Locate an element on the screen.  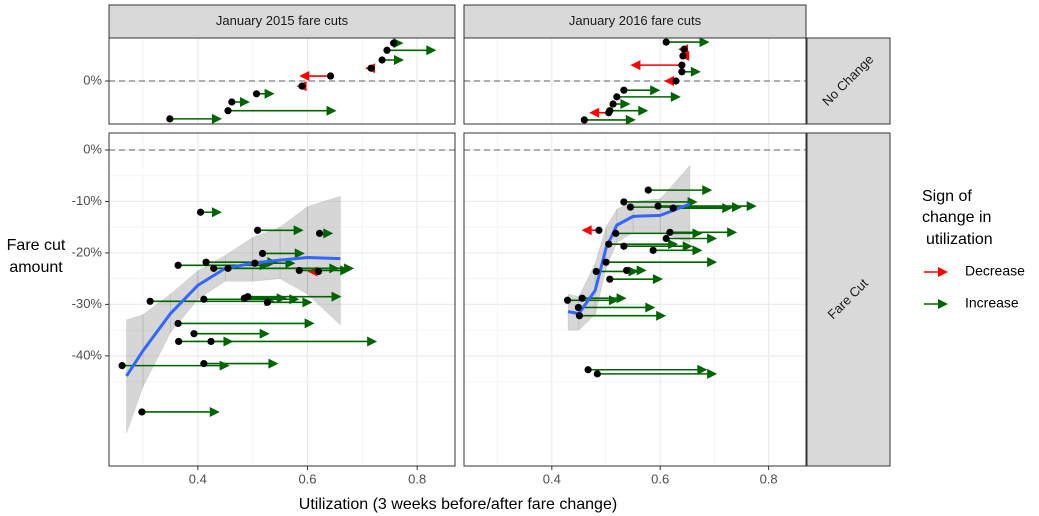
y-axis-title: amount is located at coordinates (36, 267).